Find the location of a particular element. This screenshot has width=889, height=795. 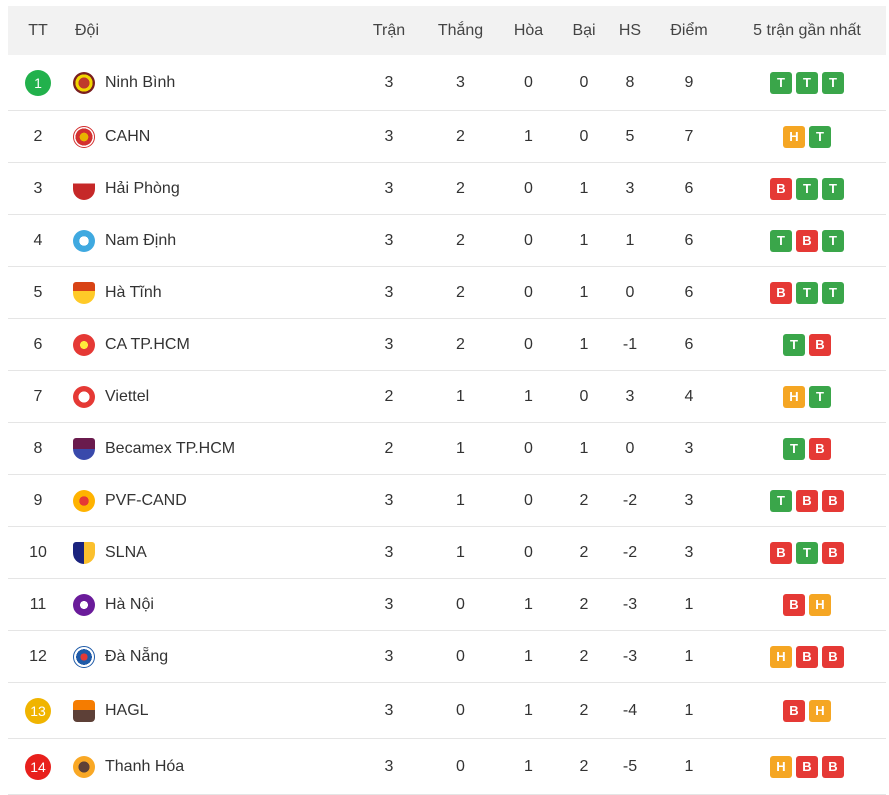

team-cell: Hà Tĩnh is located at coordinates (218, 292).